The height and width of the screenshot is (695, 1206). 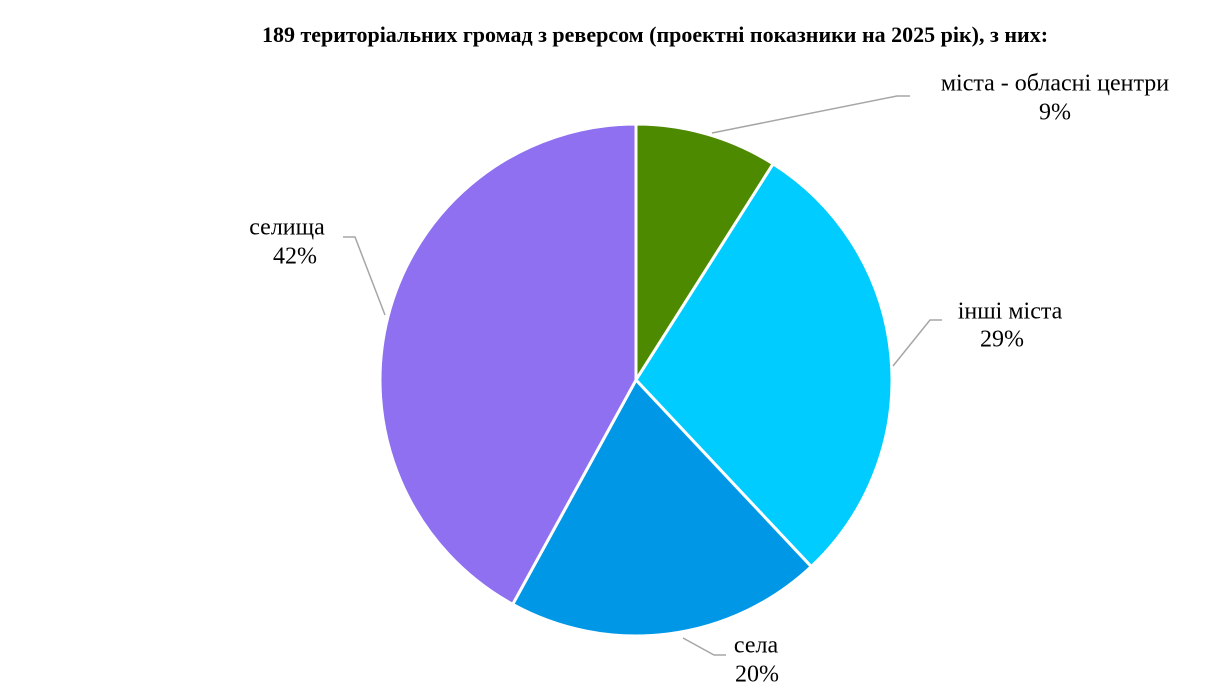 I want to click on slice-label: міста - обласні центри, so click(x=1055, y=84).